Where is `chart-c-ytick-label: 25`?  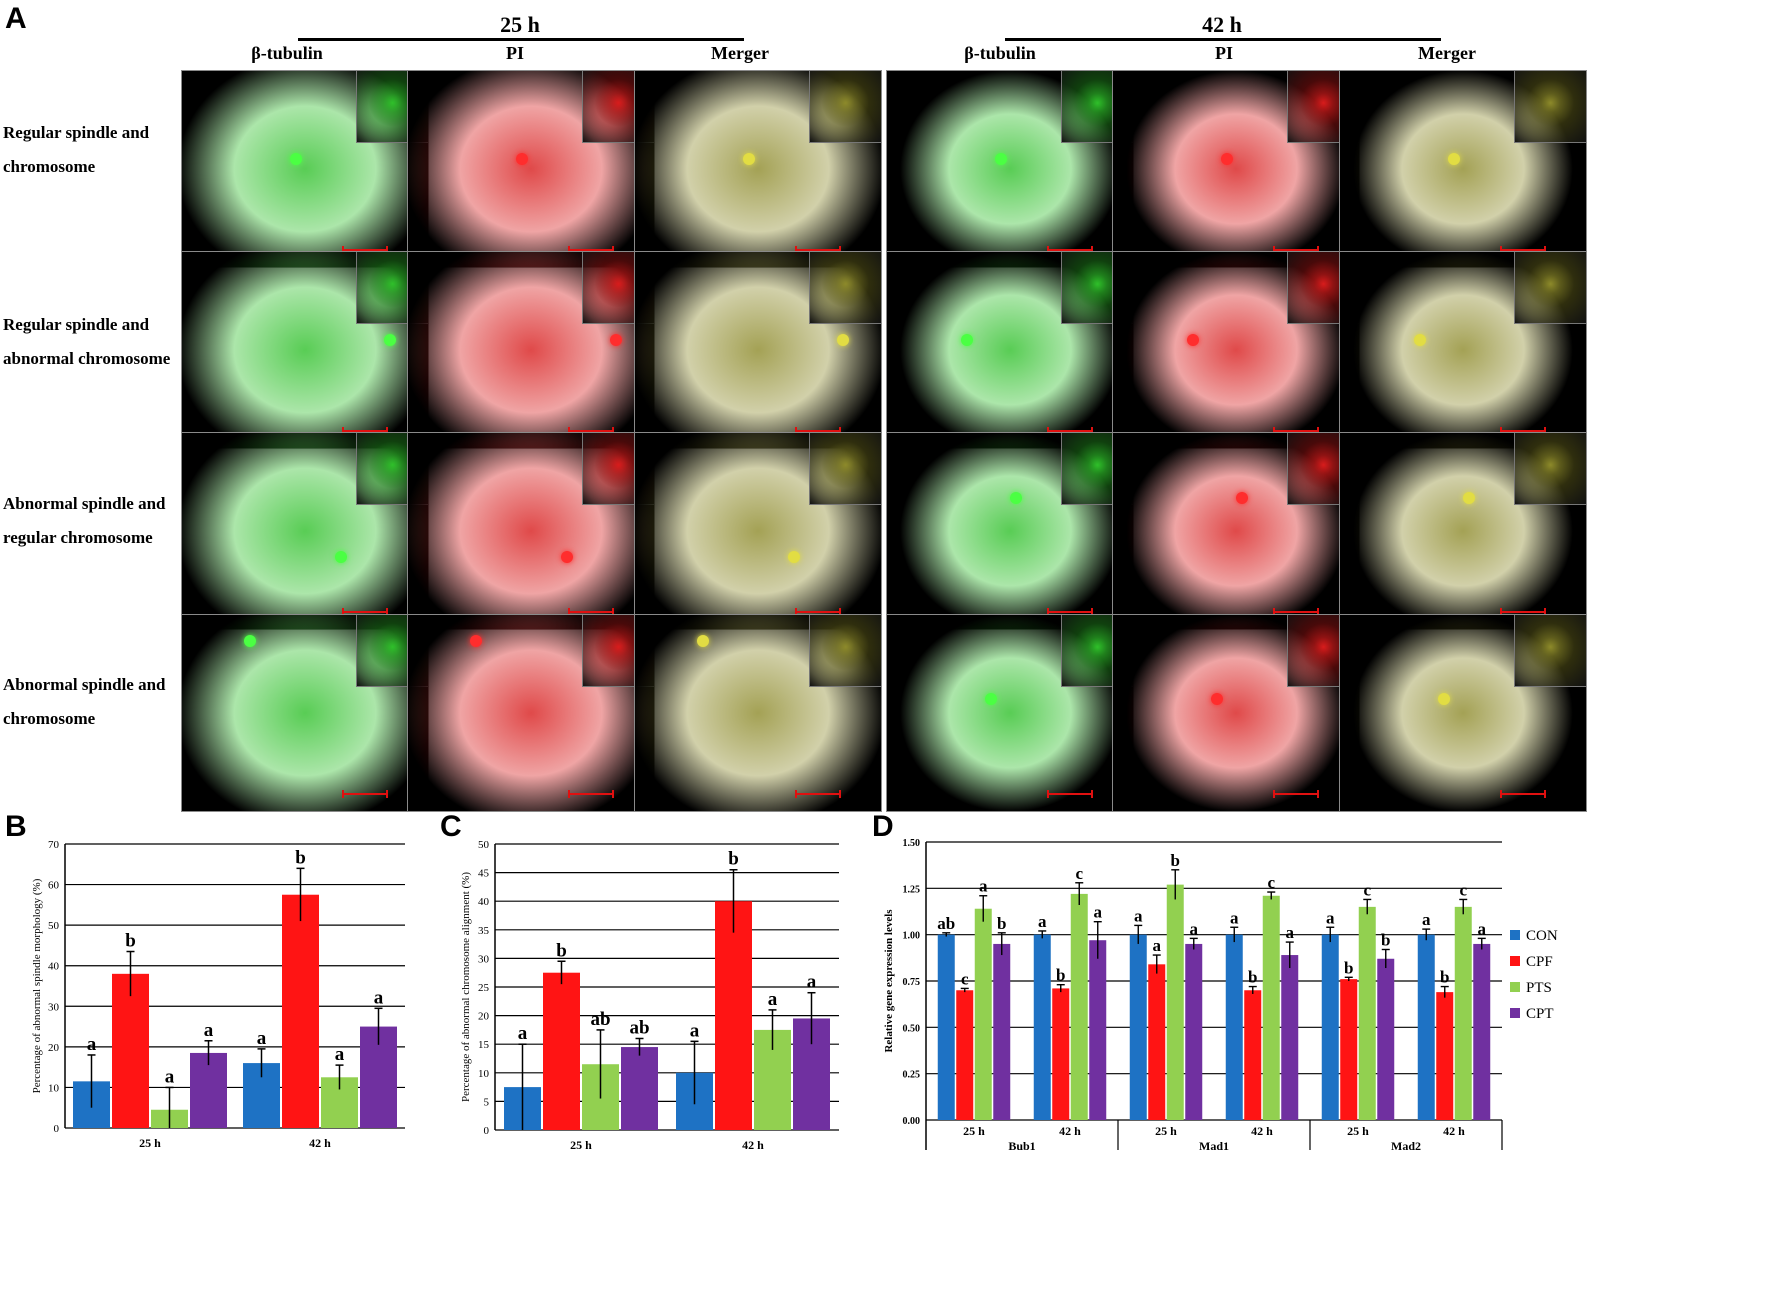
chart-c-ytick-label: 25 is located at coordinates (484, 988).